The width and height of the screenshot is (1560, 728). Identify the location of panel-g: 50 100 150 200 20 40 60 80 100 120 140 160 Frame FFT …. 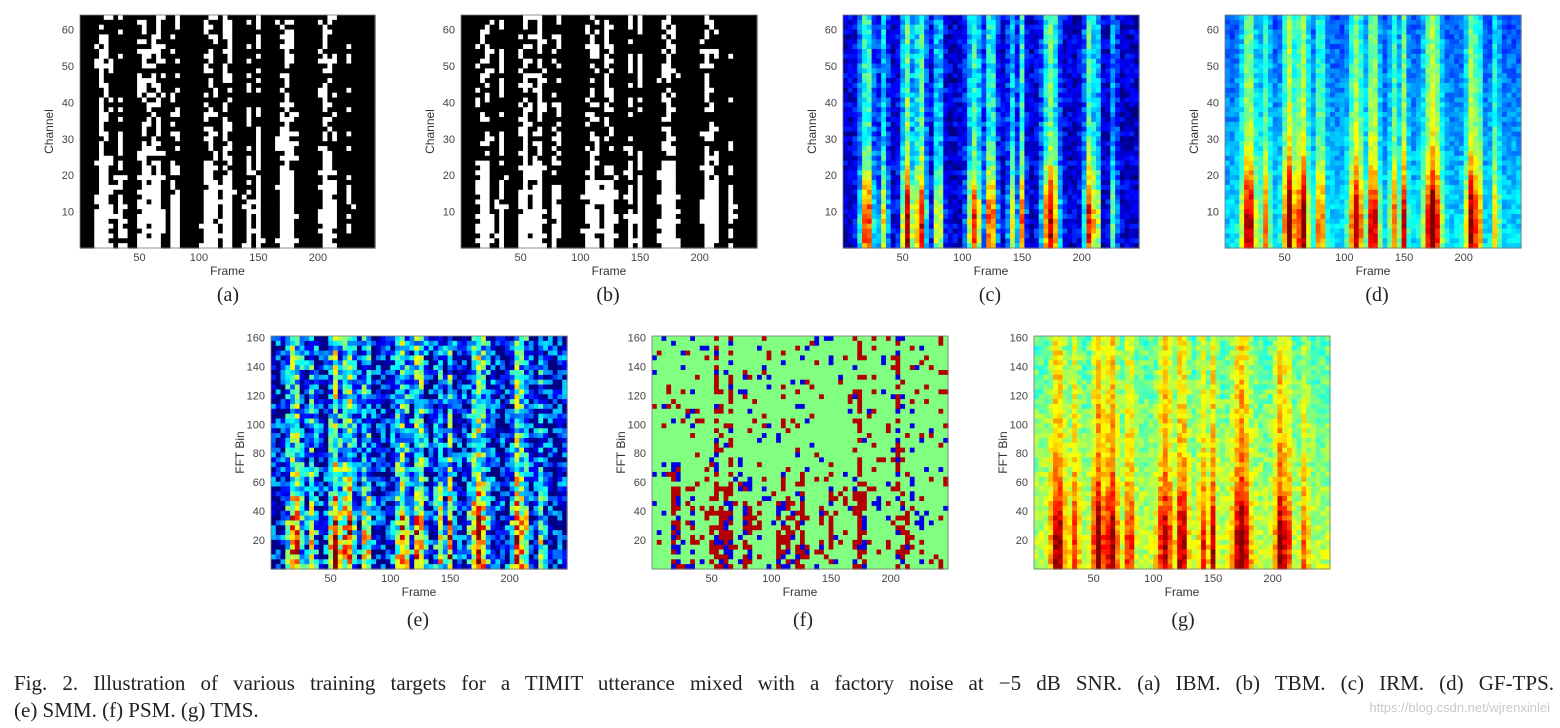
(1163, 482).